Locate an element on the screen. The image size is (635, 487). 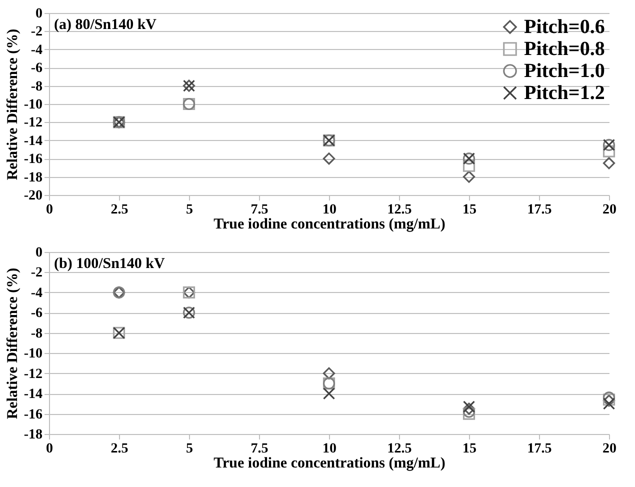
legend-label: Pitch=0.8 is located at coordinates (564, 49).